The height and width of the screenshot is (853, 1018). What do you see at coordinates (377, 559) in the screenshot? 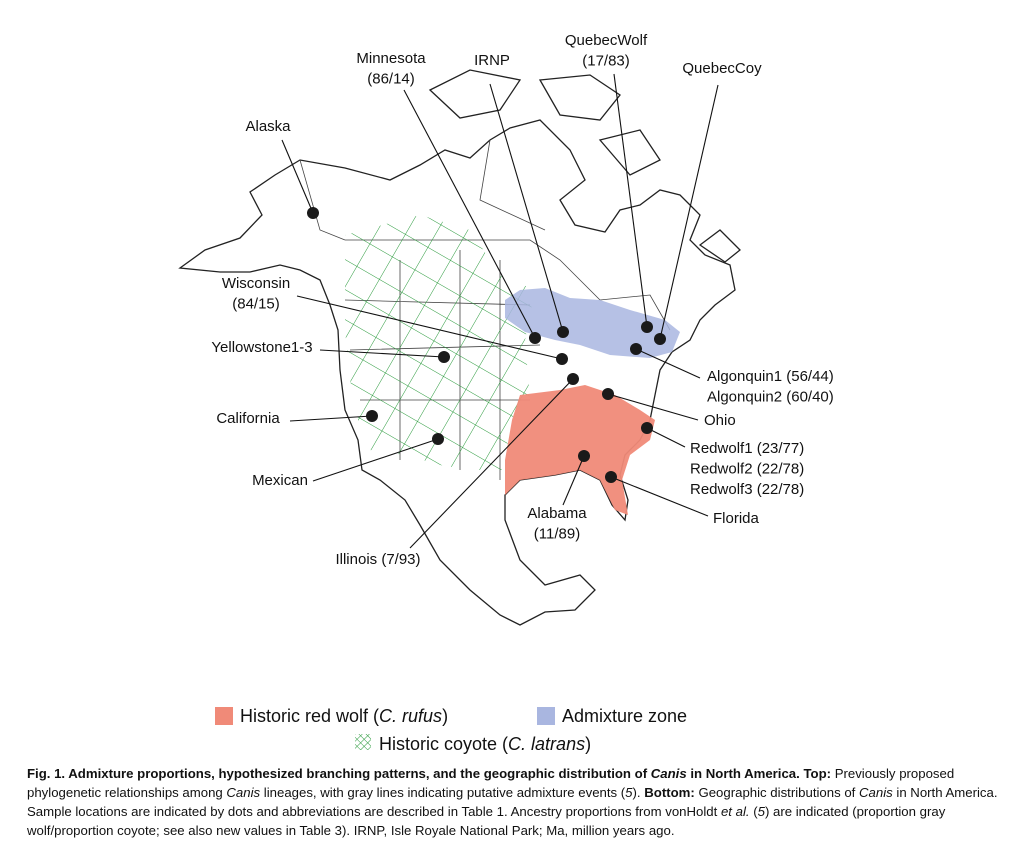
I see `site-label: Illinois (7/93)` at bounding box center [377, 559].